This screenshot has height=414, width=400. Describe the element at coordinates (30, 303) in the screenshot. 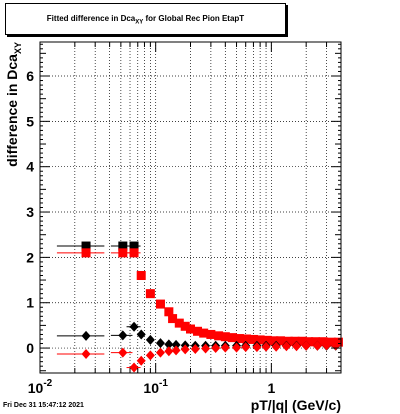

I see `y-tick-label: 1` at that location.